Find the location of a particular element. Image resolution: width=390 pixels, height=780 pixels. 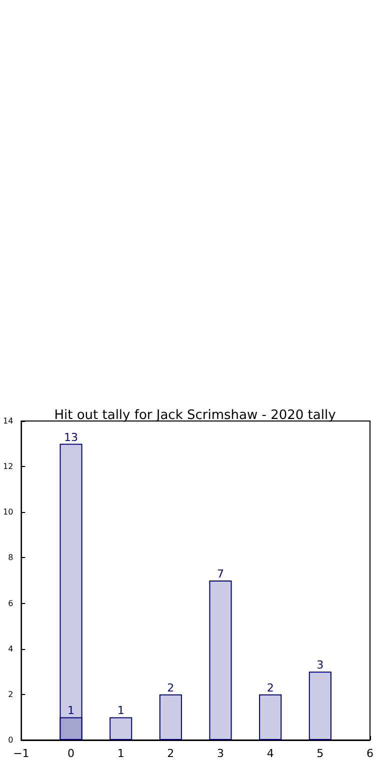

y-tick-label: 2 is located at coordinates (11, 694).